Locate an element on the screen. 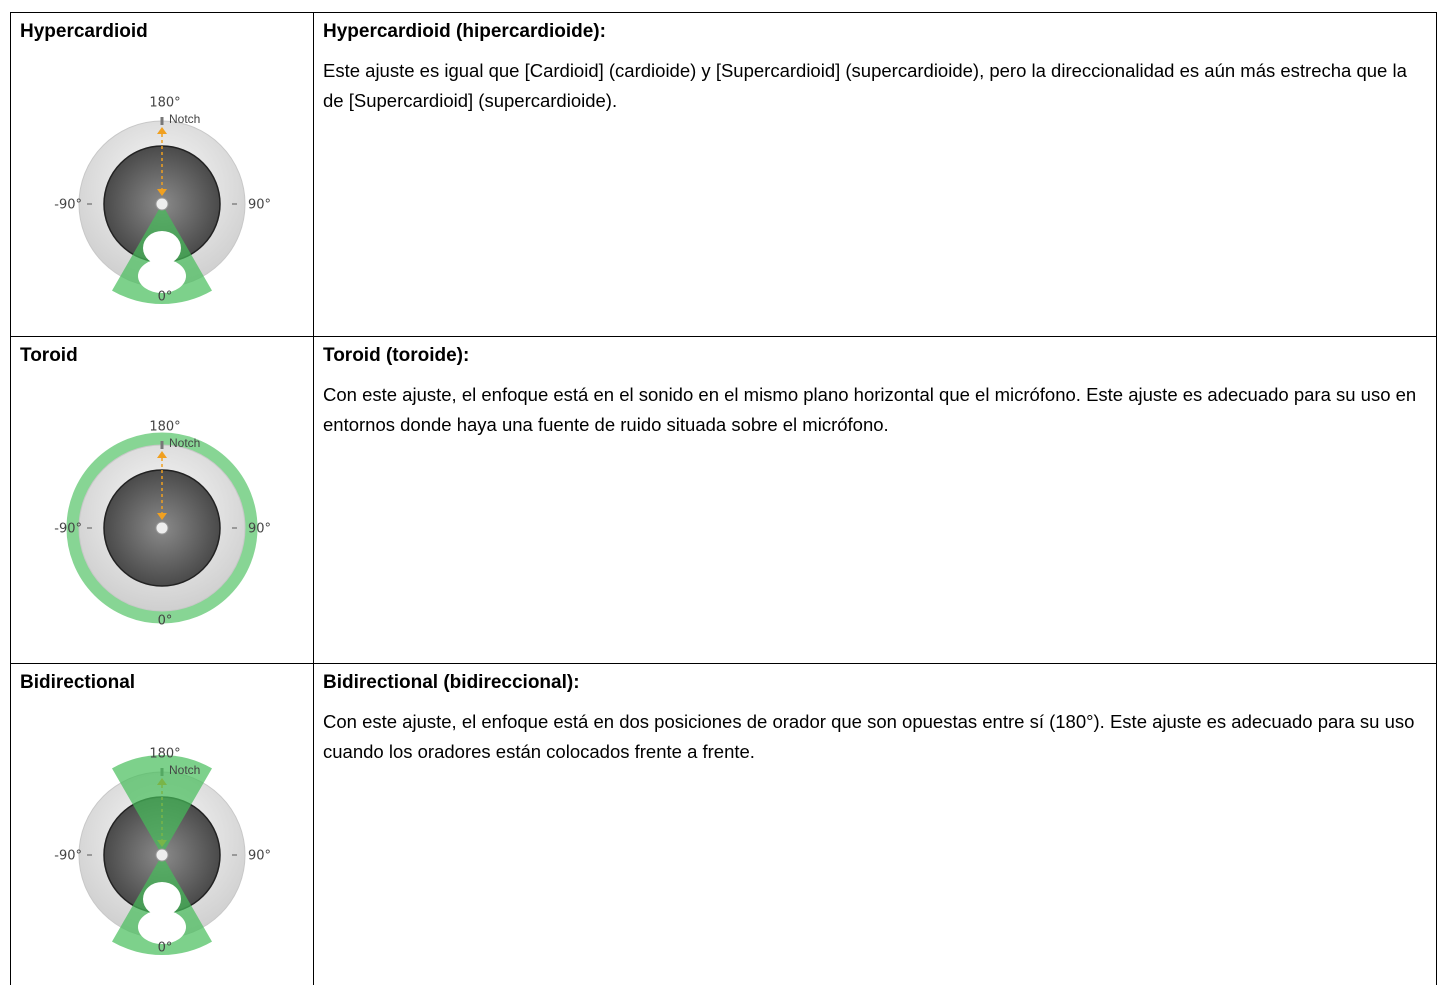 The height and width of the screenshot is (985, 1437). setting-heading: Toroid (toroide): is located at coordinates (396, 355).